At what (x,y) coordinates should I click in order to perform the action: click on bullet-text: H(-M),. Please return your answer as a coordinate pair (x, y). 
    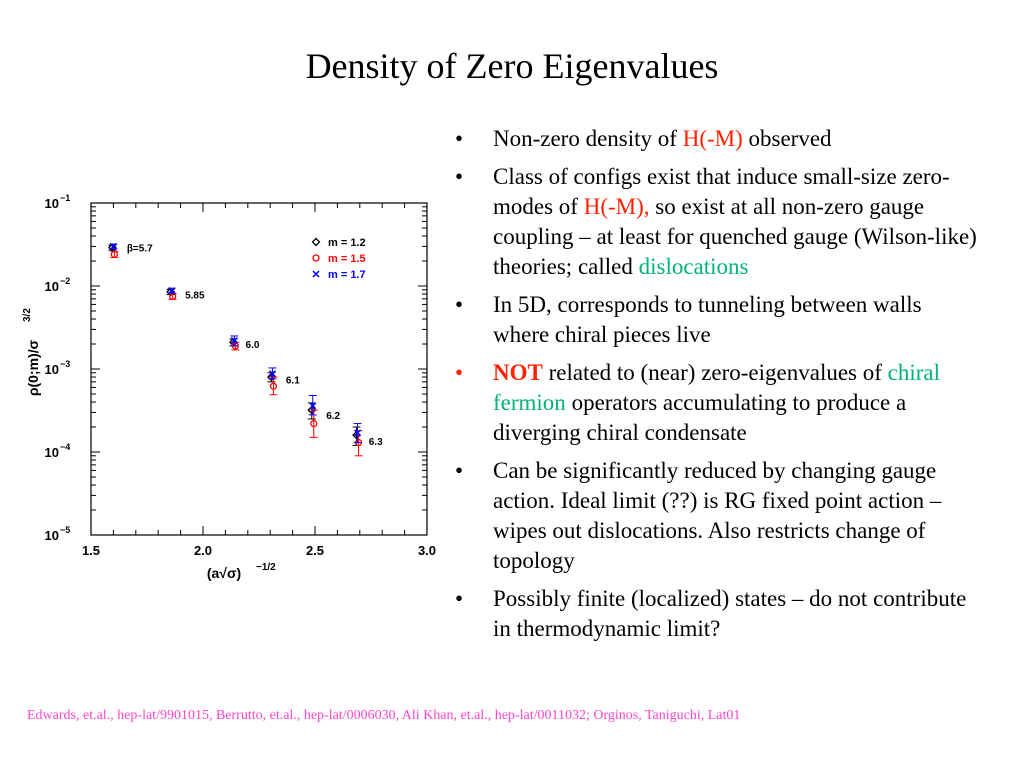
    Looking at the image, I should click on (616, 206).